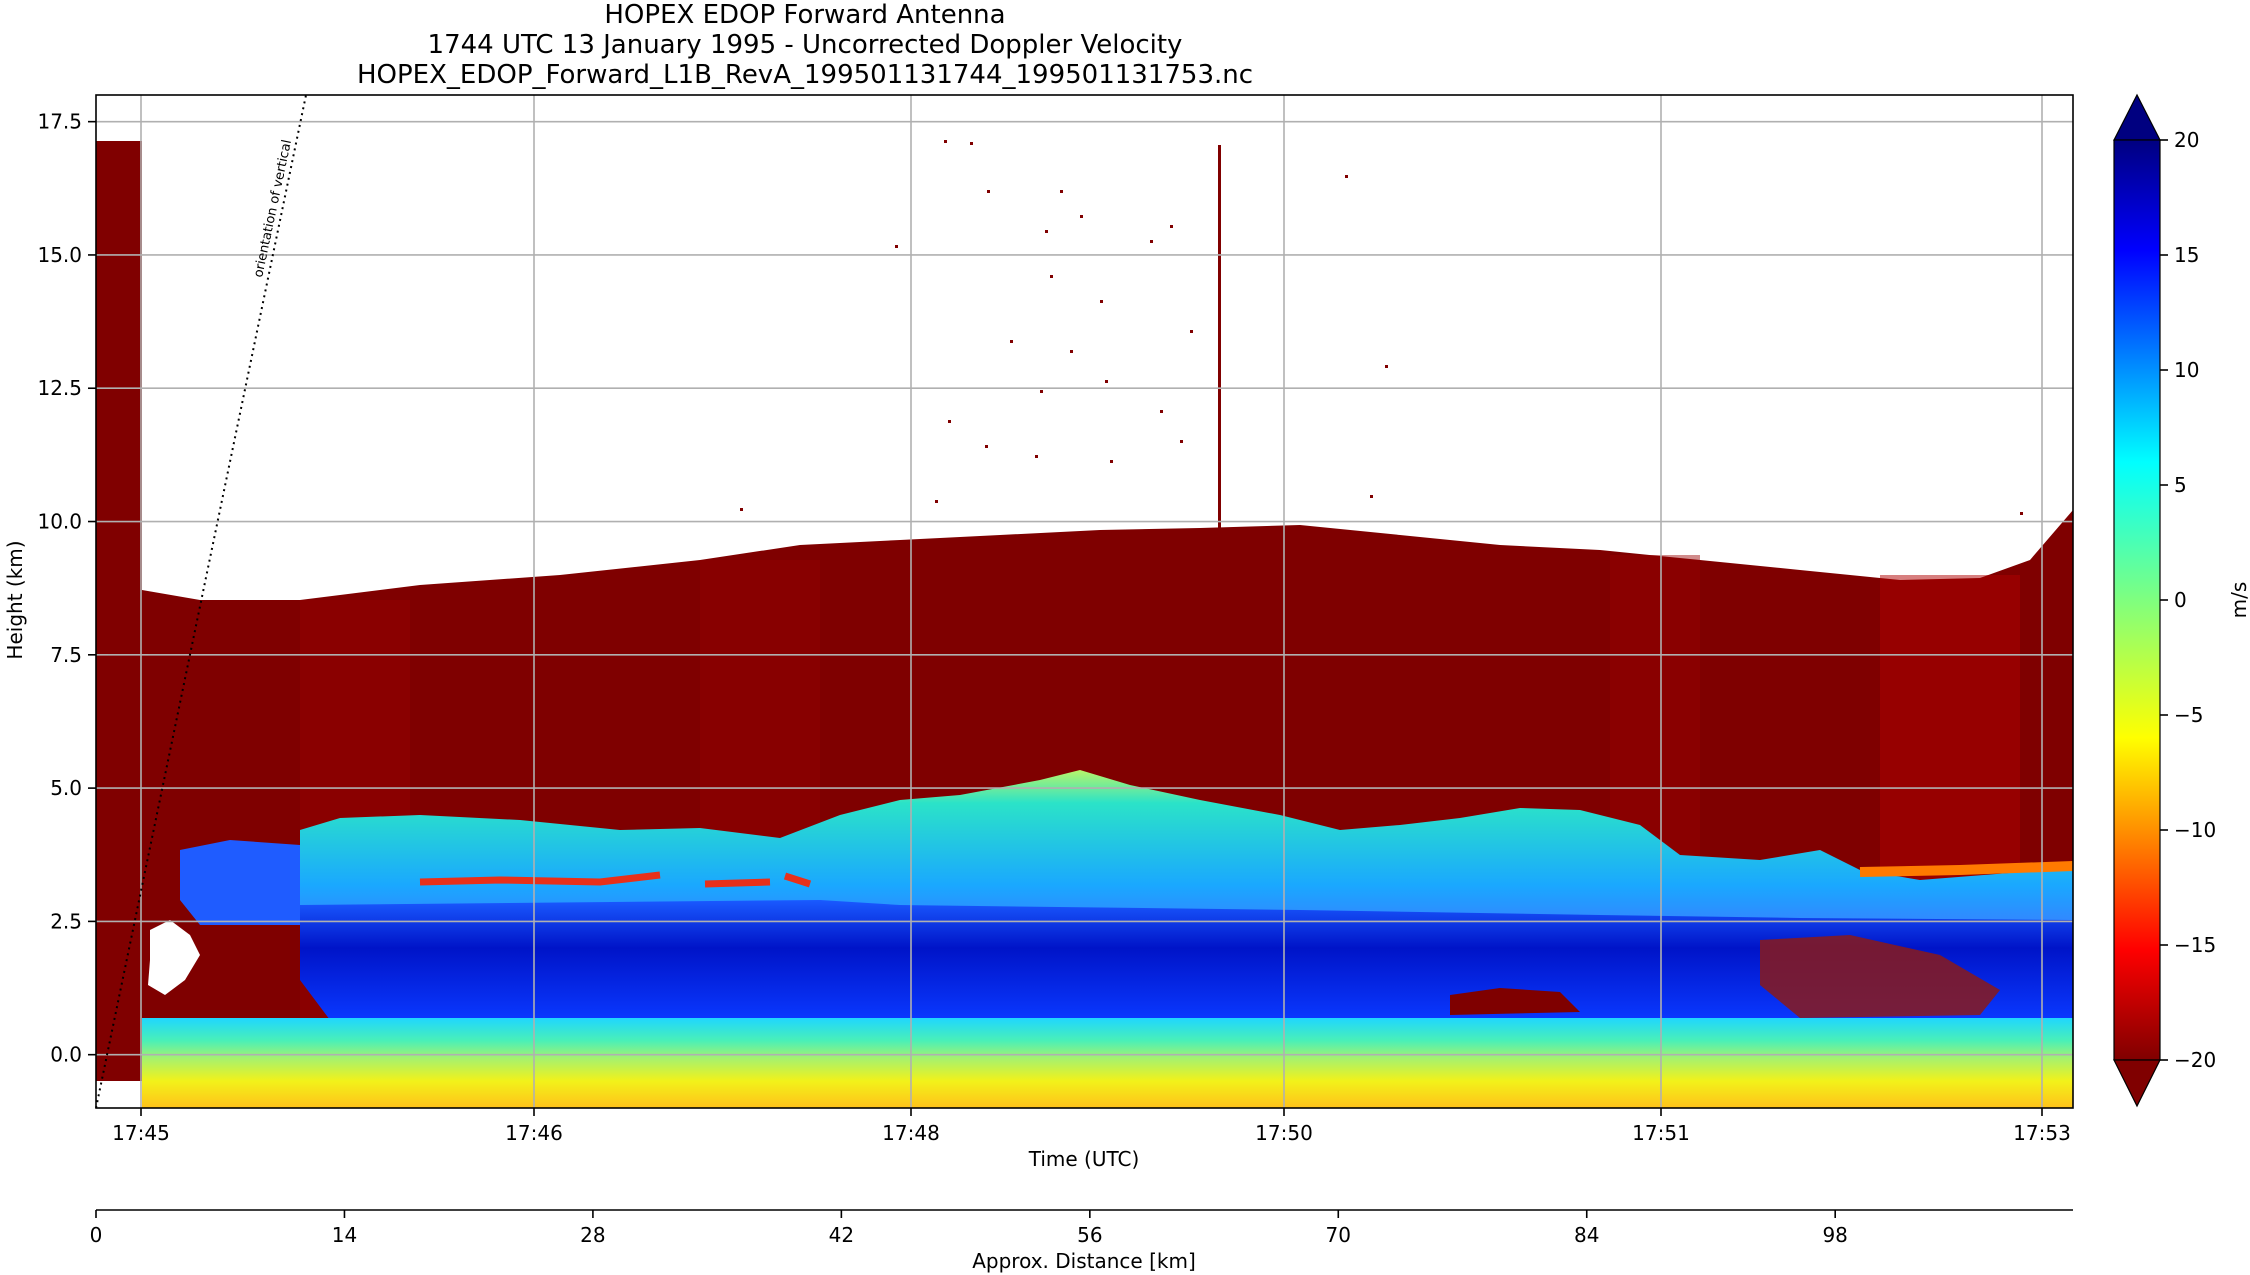 The width and height of the screenshot is (2250, 1275). What do you see at coordinates (201, 601) in the screenshot?
I see `orientation-line` at bounding box center [201, 601].